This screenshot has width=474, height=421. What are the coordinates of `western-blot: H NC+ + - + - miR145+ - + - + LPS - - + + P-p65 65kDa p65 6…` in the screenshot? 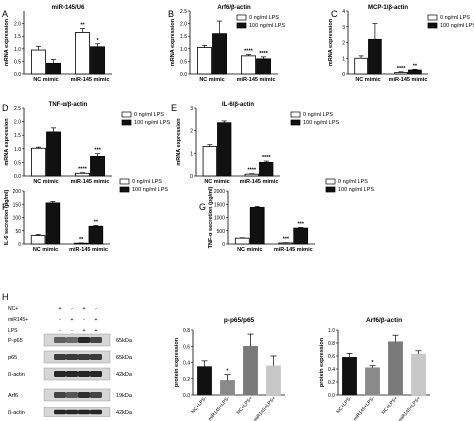 It's located at (67, 354).